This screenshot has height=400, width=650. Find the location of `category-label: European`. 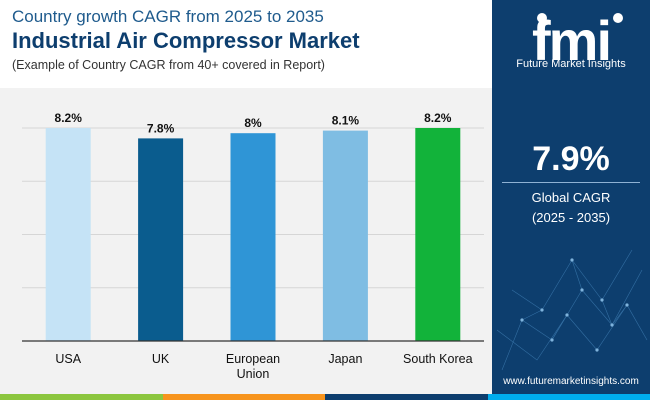

category-label: European is located at coordinates (253, 359).